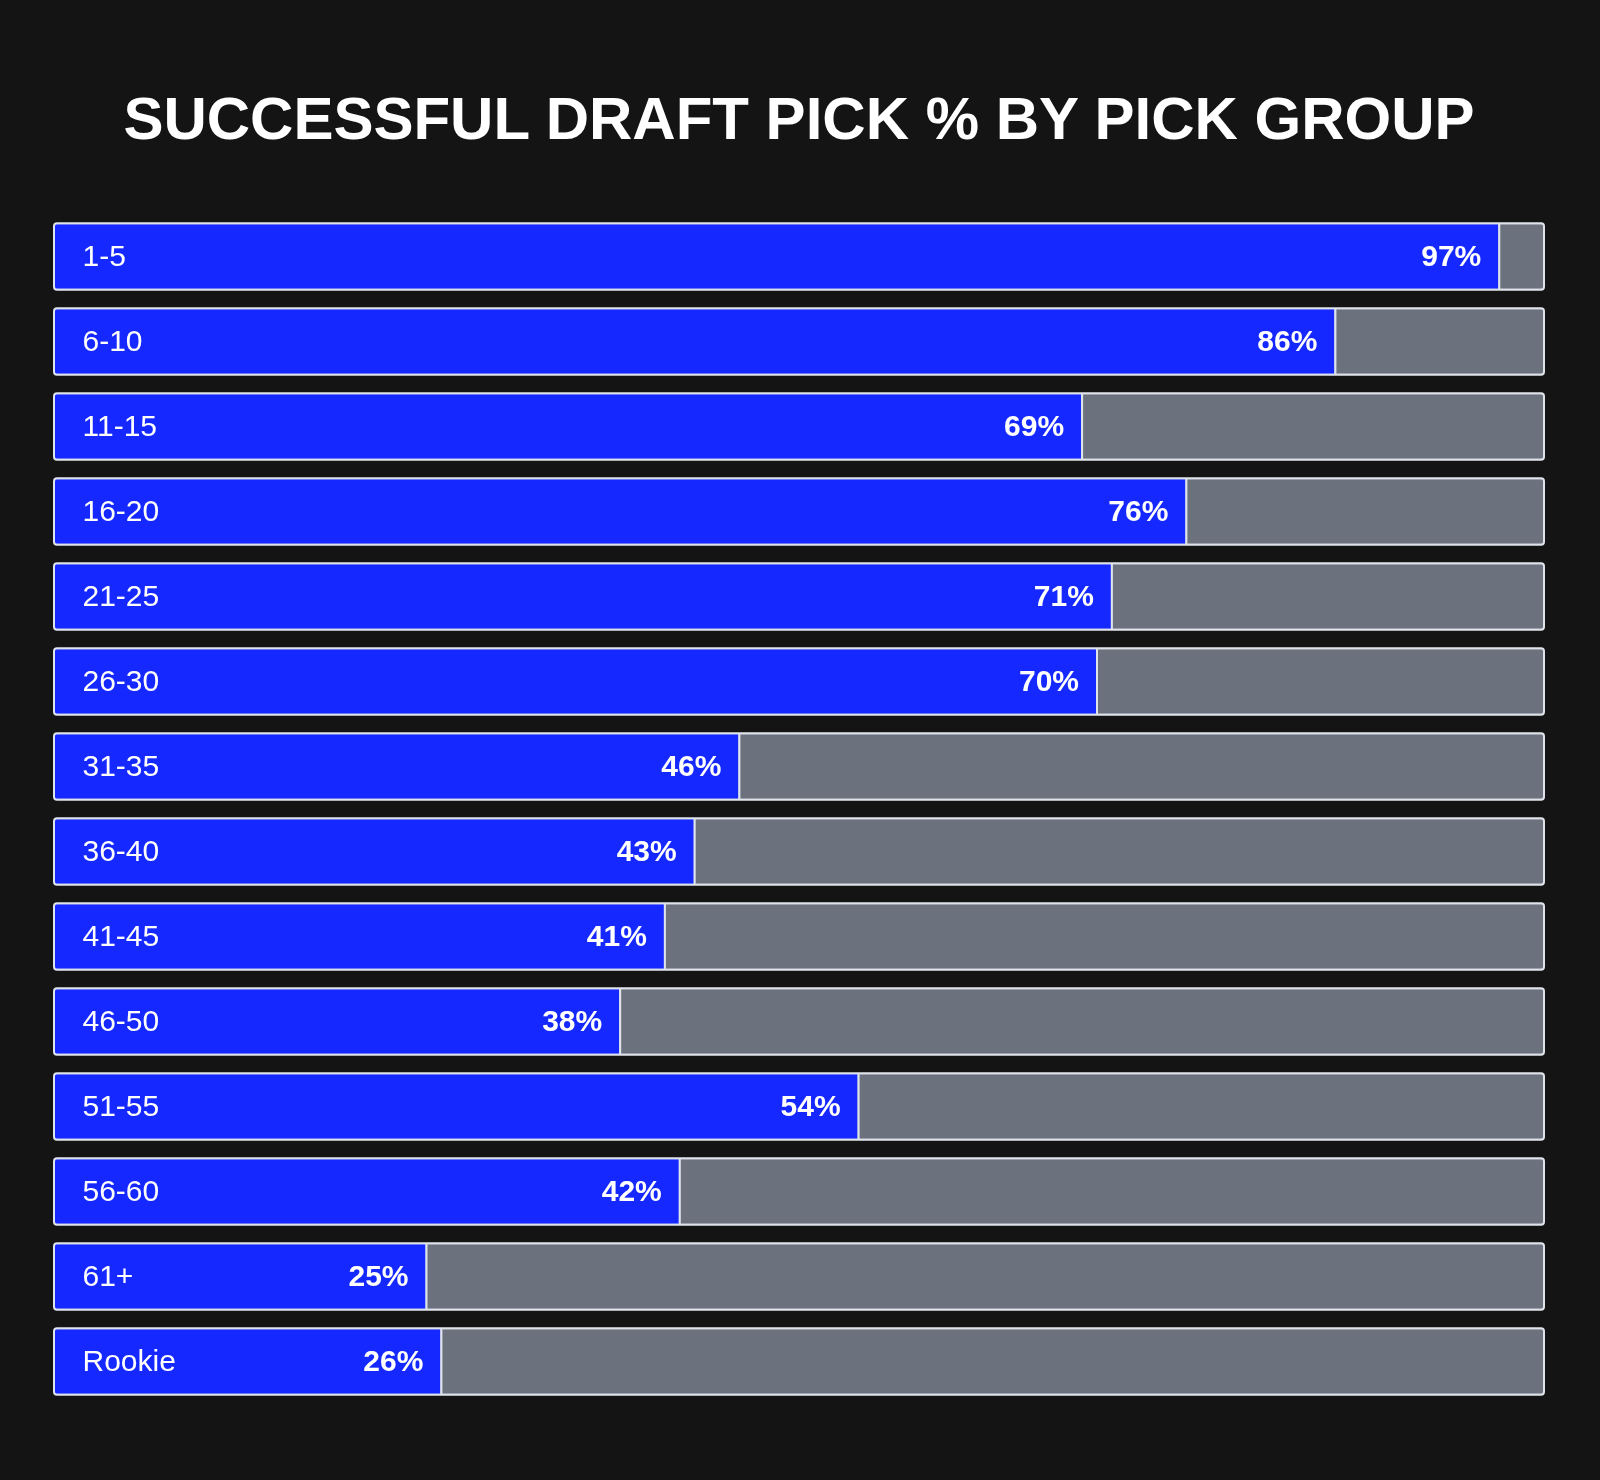 This screenshot has width=1600, height=1480. What do you see at coordinates (108, 1275) in the screenshot?
I see `y-tick-label: 61+` at bounding box center [108, 1275].